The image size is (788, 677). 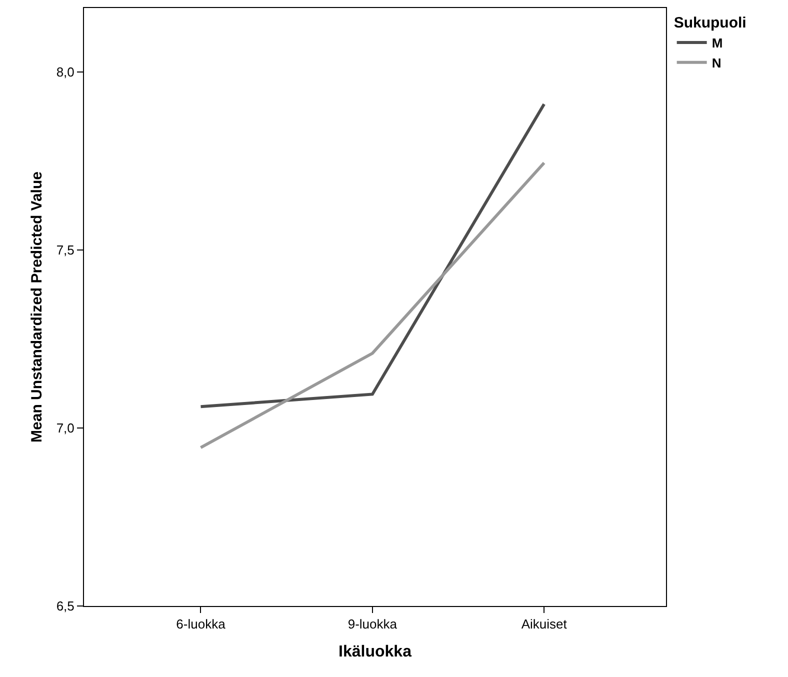 I want to click on legend-label: N, so click(x=717, y=62).